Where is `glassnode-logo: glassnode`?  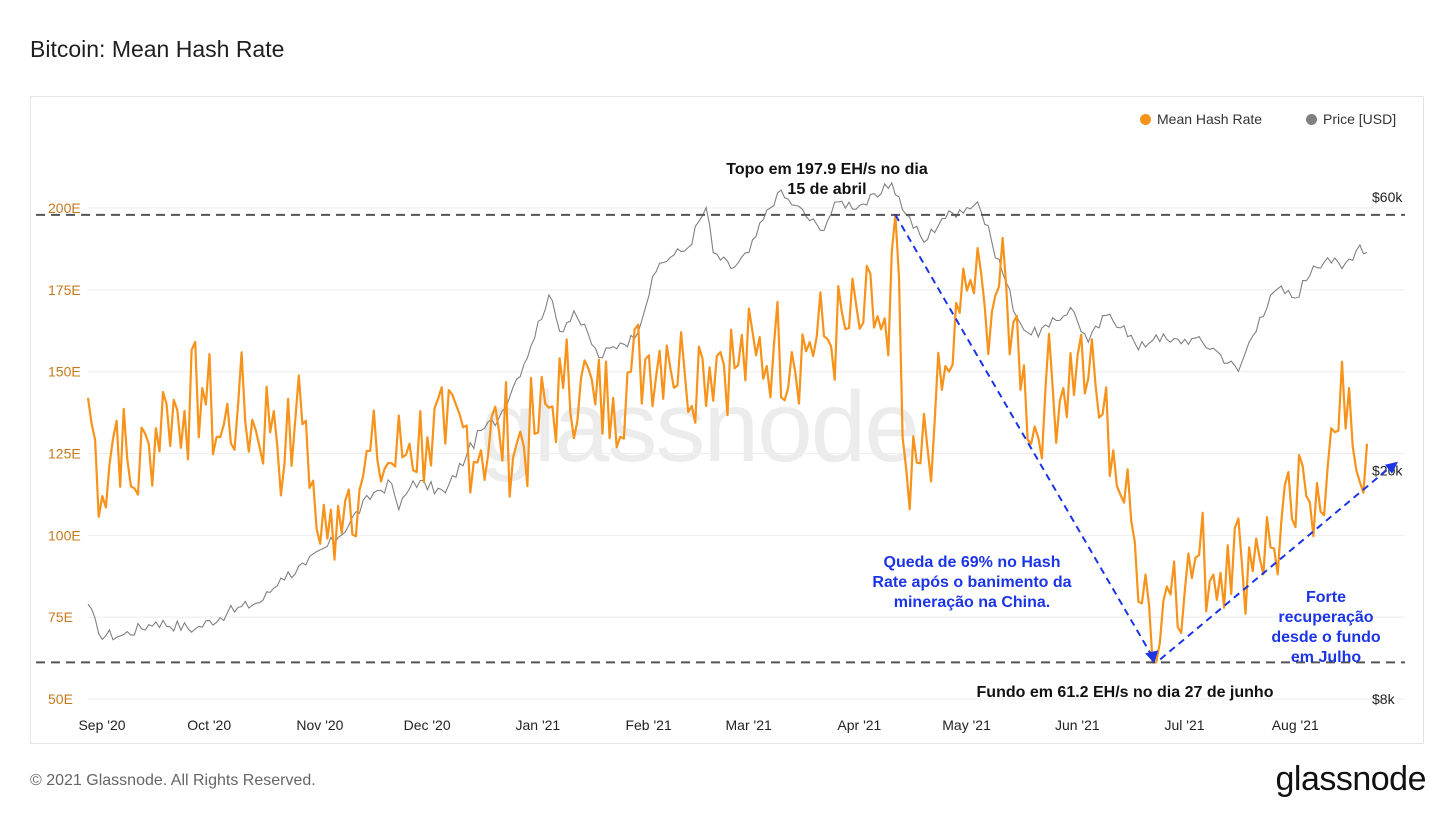 glassnode-logo: glassnode is located at coordinates (1350, 779).